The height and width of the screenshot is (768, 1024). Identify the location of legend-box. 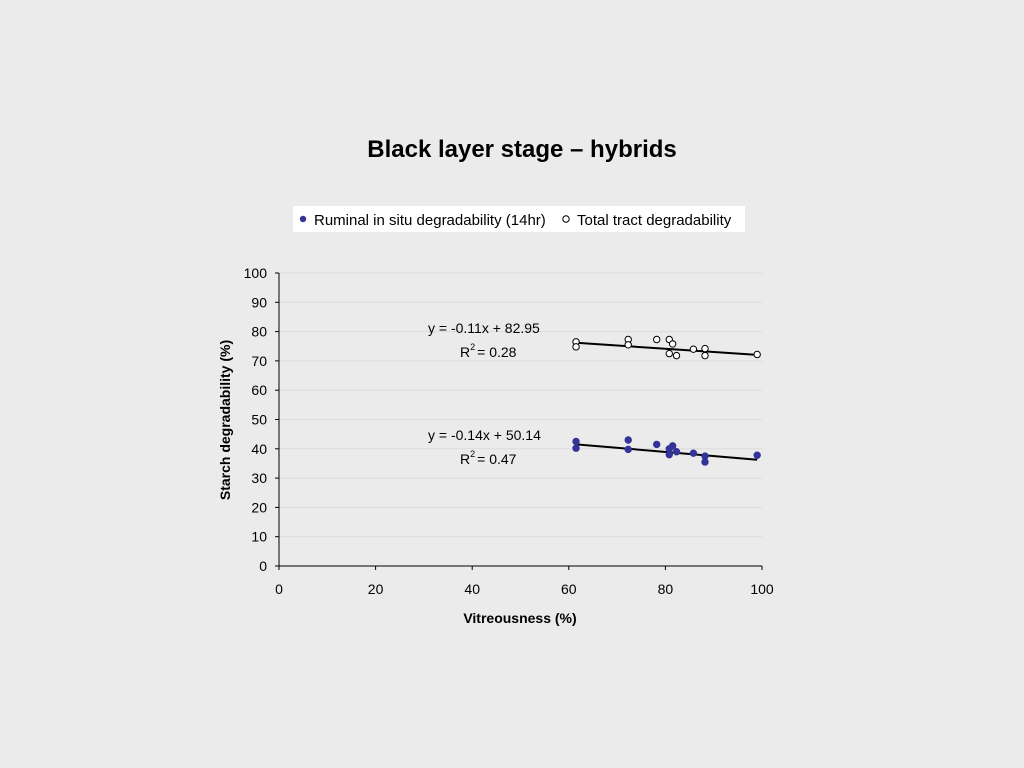
(519, 219).